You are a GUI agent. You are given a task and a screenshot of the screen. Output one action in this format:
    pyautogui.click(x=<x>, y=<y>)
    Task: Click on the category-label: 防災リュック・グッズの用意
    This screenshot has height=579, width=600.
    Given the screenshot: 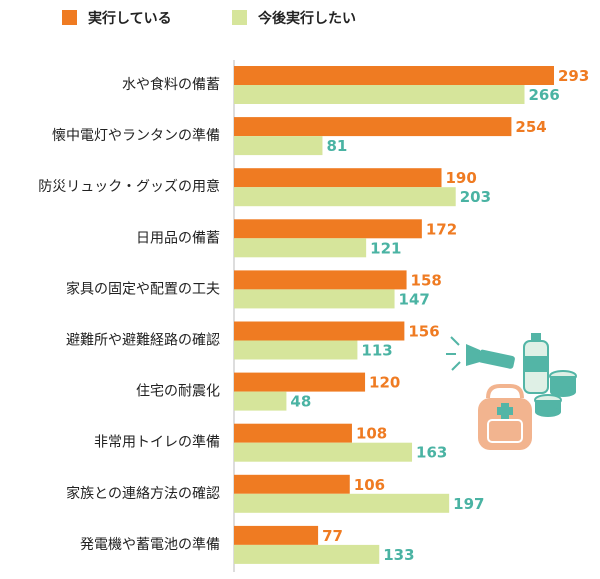 What is the action you would take?
    pyautogui.click(x=129, y=186)
    